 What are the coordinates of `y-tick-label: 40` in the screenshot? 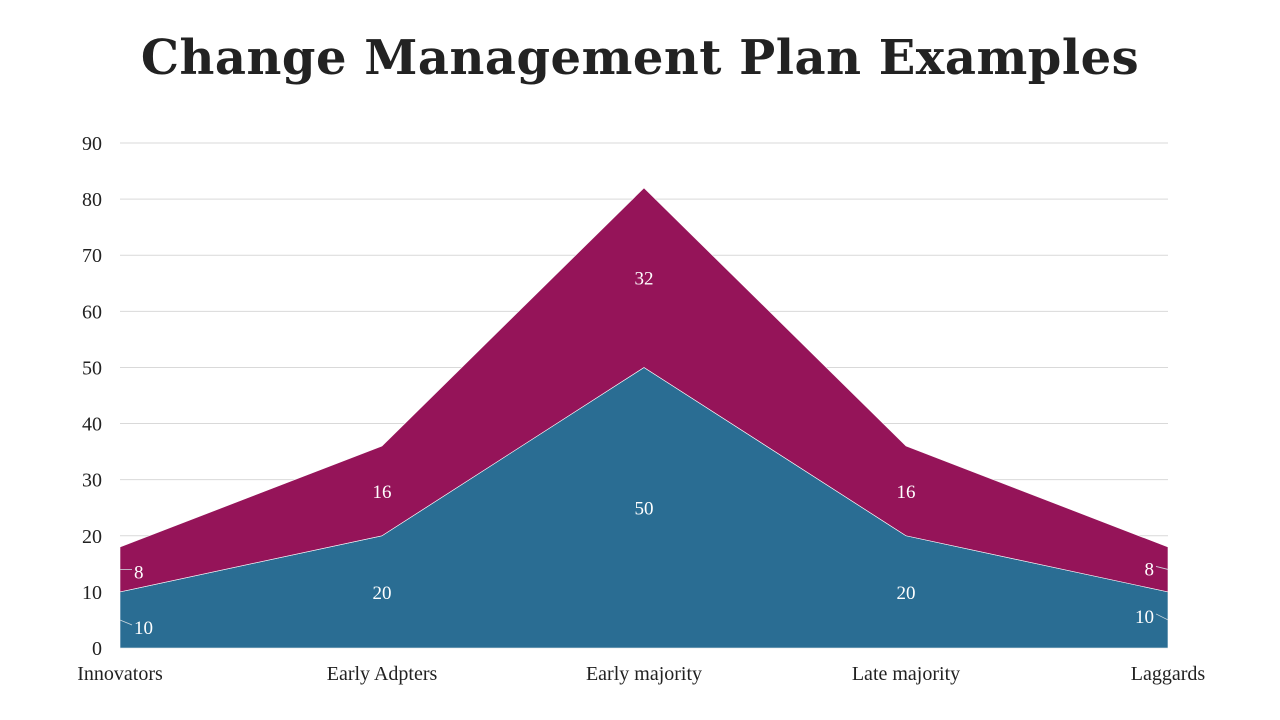 It's located at (92, 425).